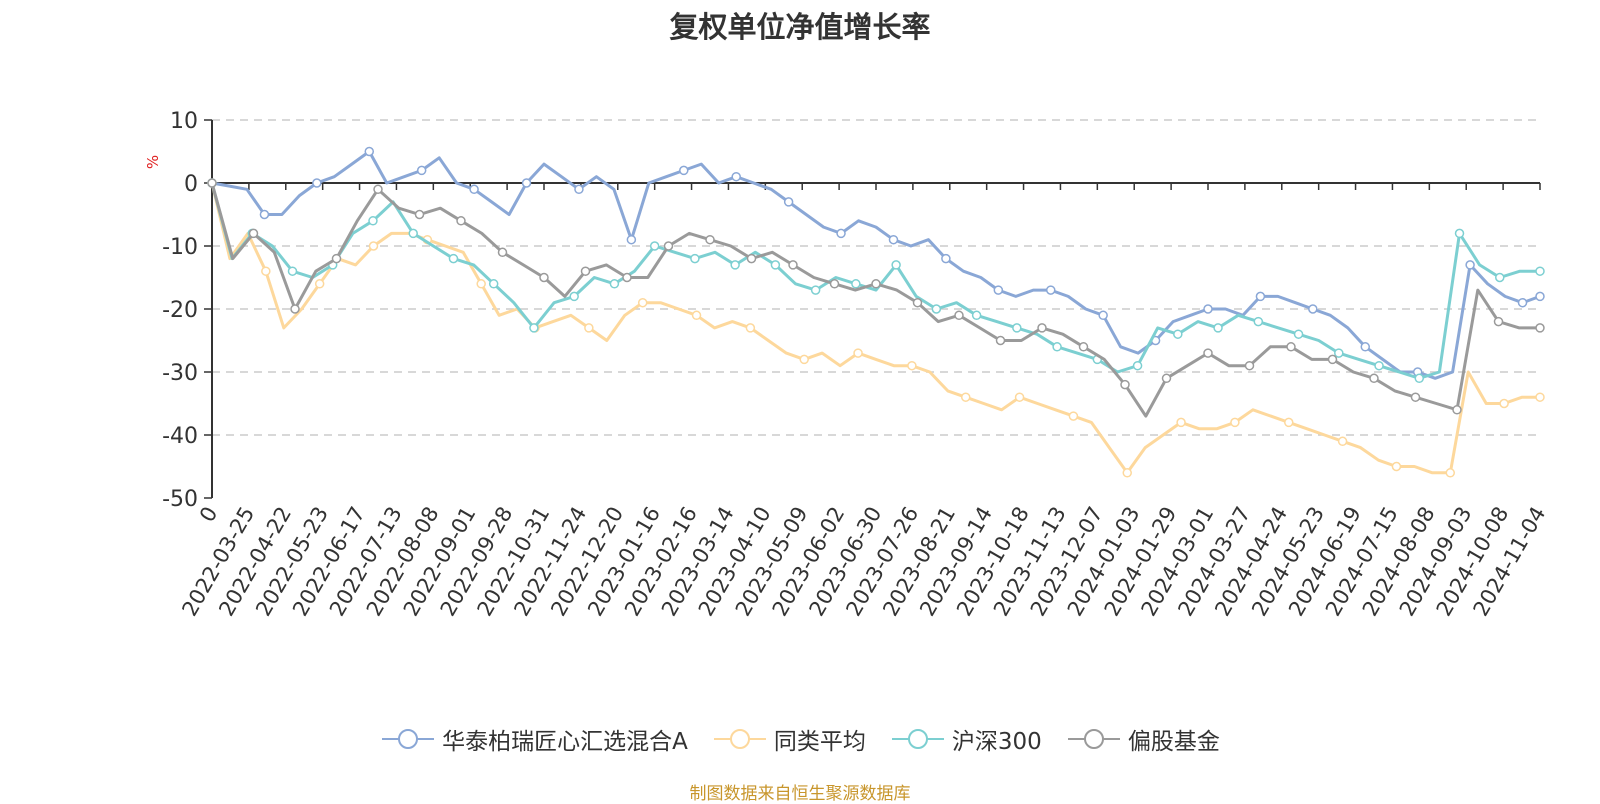 The image size is (1600, 804). Describe the element at coordinates (180, 310) in the screenshot. I see `y-tick-label: -20` at that location.